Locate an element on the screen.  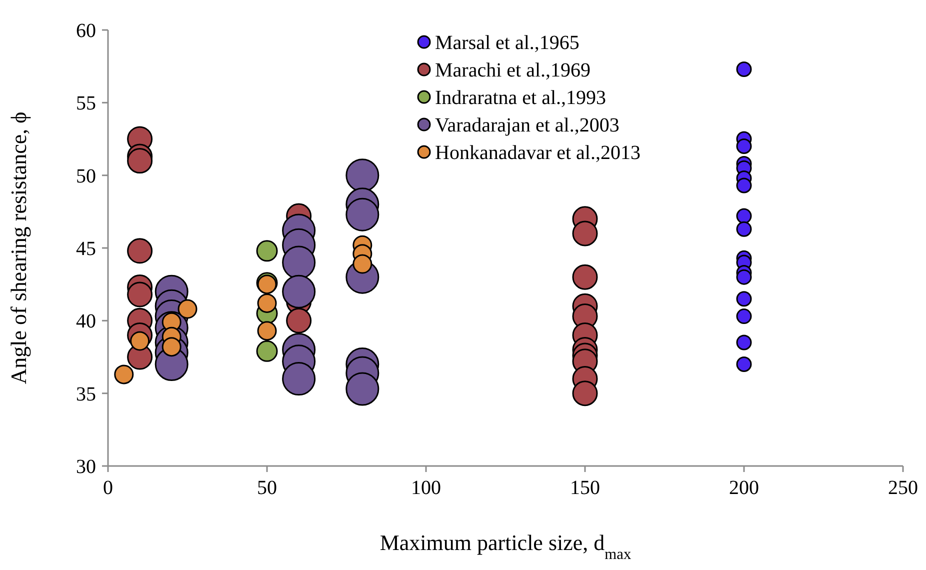
y-axis-title: Angle of shearing resistance, ϕ is located at coordinates (18, 248).